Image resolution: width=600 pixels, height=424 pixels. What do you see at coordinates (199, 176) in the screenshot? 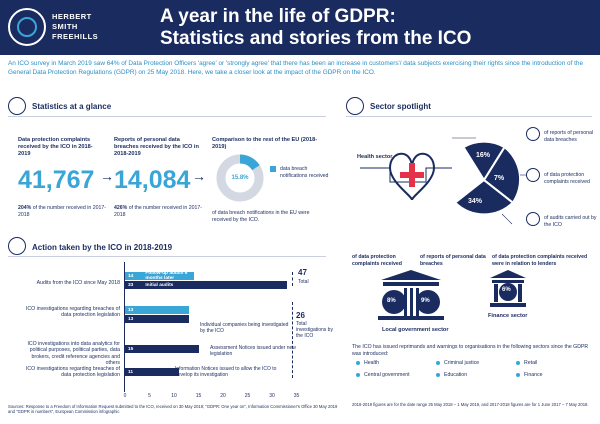
I see `arrow-right-icon-2: →` at bounding box center [199, 176].